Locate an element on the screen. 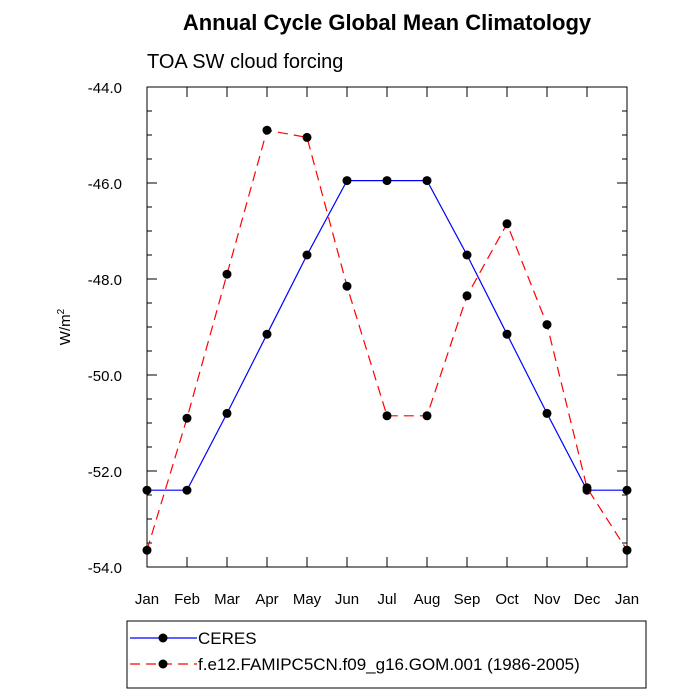 This screenshot has width=700, height=700. chart-subtitle: TOA SW cloud forcing is located at coordinates (245, 62).